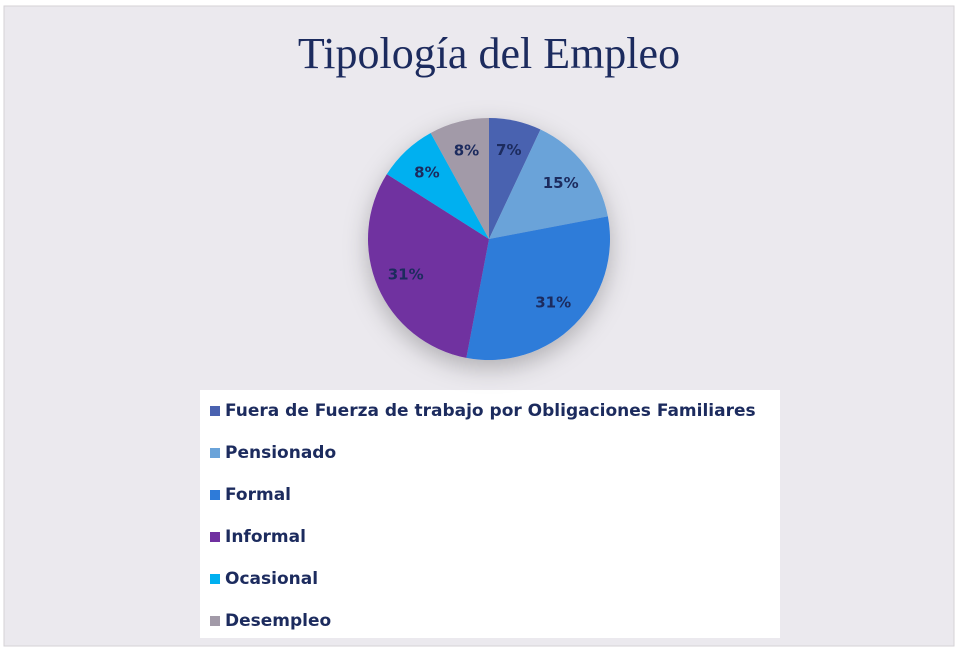 This screenshot has width=958, height=648. Describe the element at coordinates (278, 621) in the screenshot. I see `legend-label: Desempleo` at that location.